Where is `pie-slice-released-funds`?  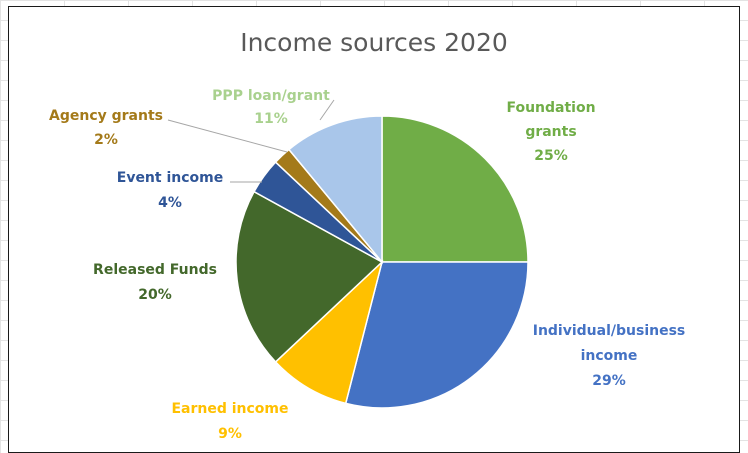 pie-slice-released-funds is located at coordinates (309, 277).